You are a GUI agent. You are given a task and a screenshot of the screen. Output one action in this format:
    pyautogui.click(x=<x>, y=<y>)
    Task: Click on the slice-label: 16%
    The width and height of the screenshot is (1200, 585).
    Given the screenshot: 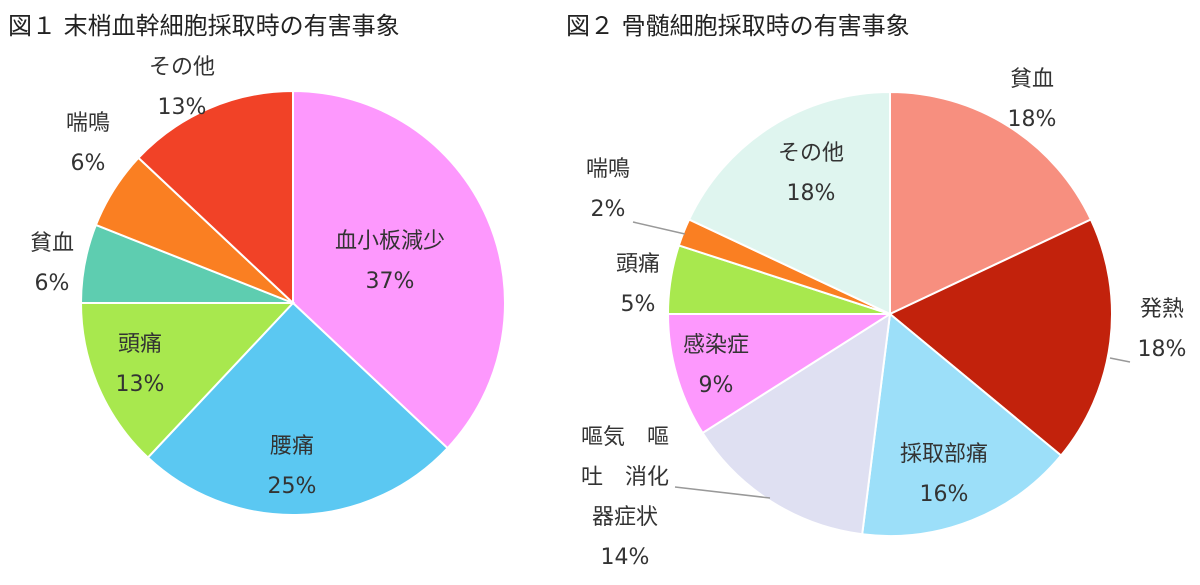 What is the action you would take?
    pyautogui.click(x=944, y=494)
    